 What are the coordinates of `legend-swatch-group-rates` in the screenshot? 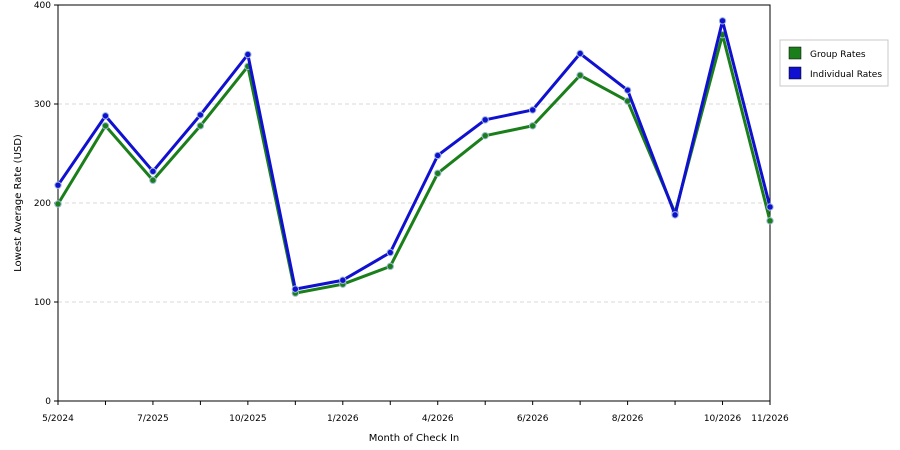 It's located at (795, 53).